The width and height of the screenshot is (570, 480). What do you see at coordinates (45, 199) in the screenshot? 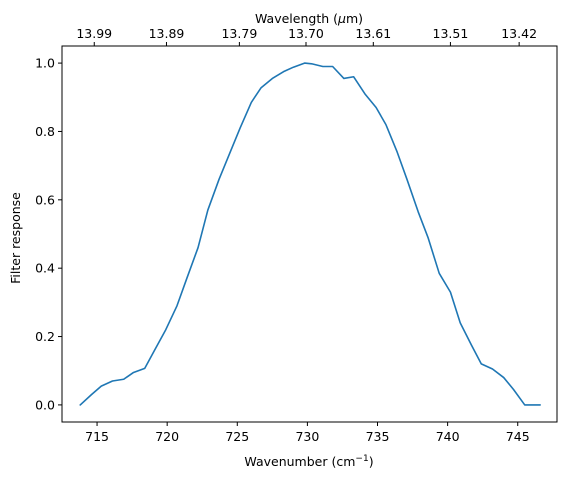
I see `y-tick-label: 0.6` at bounding box center [45, 199].